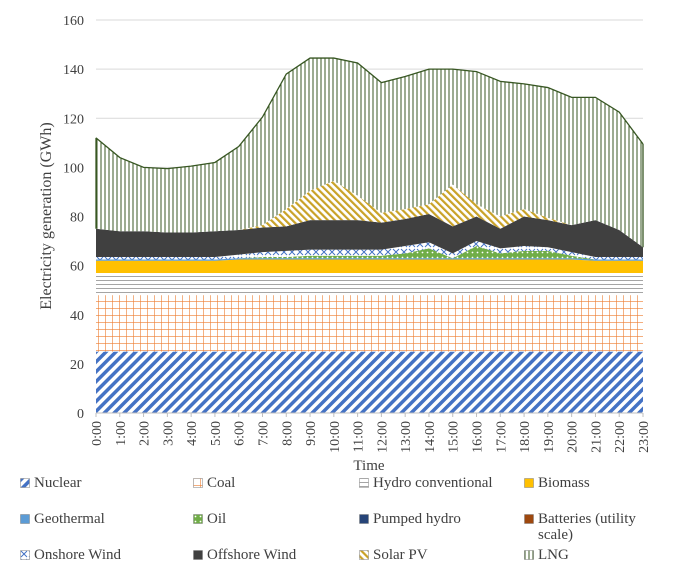  I want to click on legend-item-pumped-hydro: Pumped hydro, so click(426, 519).